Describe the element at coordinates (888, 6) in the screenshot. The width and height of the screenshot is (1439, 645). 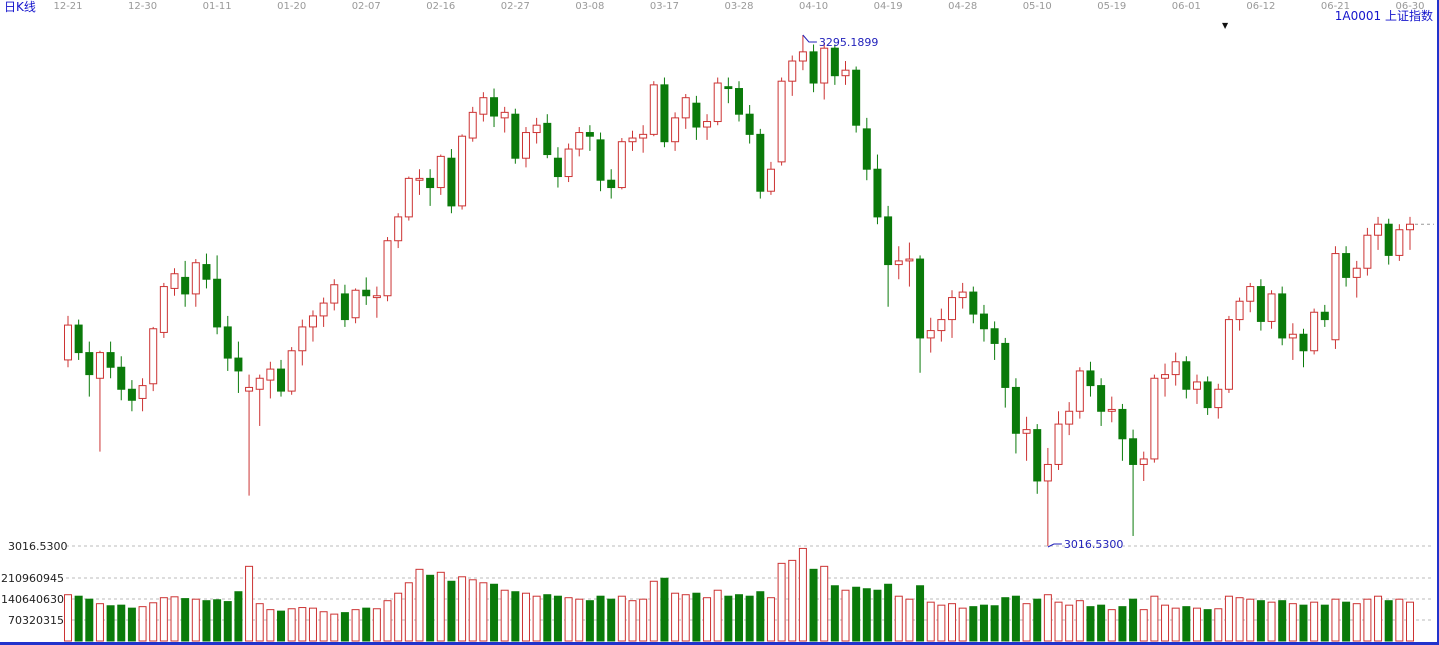
I see `x-axis-label: 04-19` at that location.